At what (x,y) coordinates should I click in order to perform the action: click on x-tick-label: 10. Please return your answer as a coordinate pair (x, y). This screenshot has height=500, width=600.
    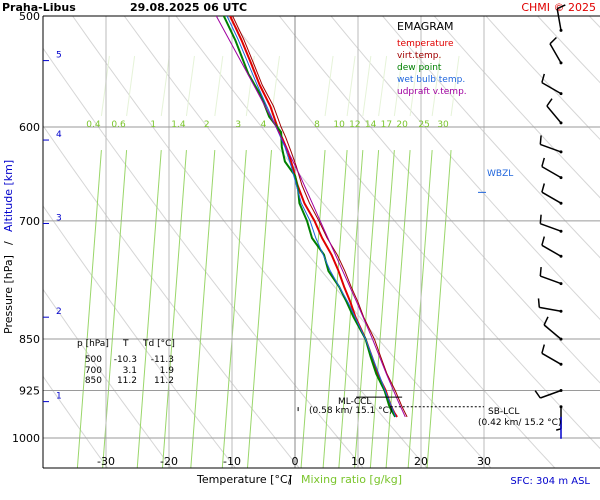
    Looking at the image, I should click on (358, 461).